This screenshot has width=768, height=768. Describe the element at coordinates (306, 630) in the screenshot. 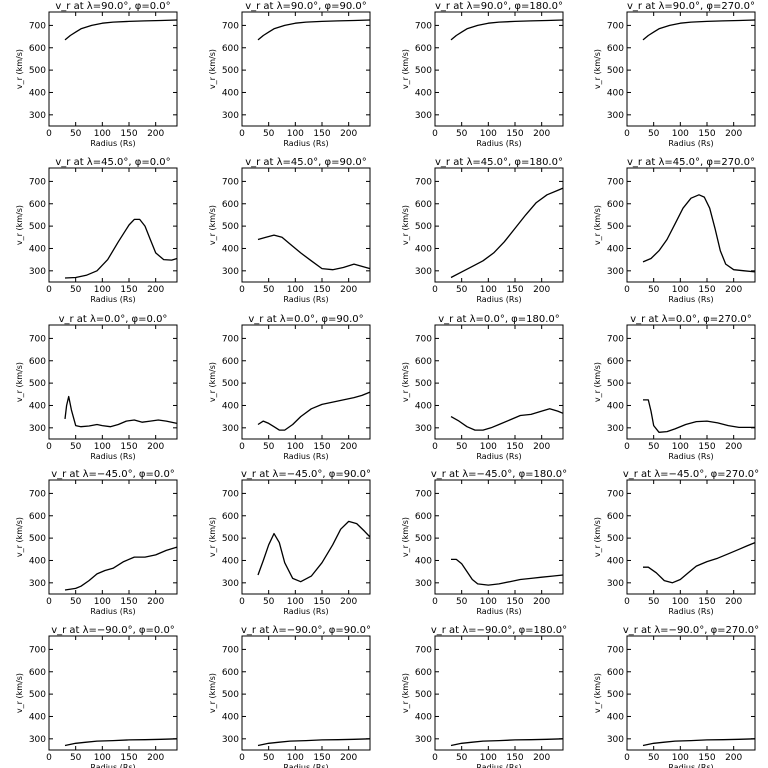

I see `chart-title: v_r at λ=−90.0°, φ=90.0°` at that location.